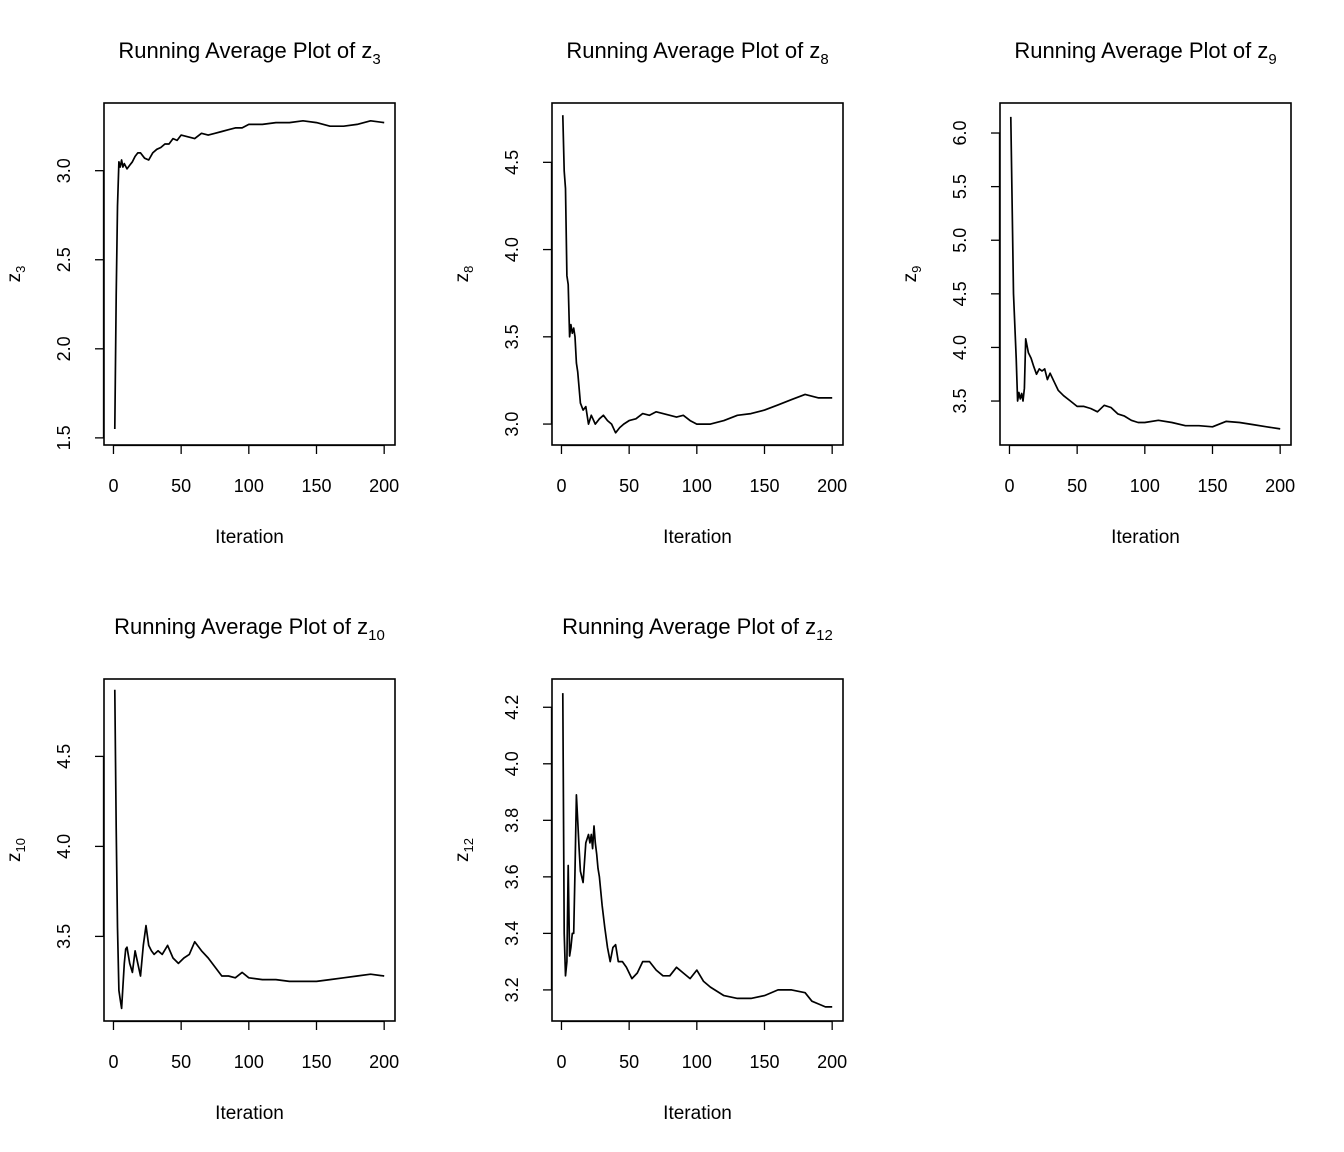  I want to click on chart-title: Running Average Plot of z8, so click(697, 53).